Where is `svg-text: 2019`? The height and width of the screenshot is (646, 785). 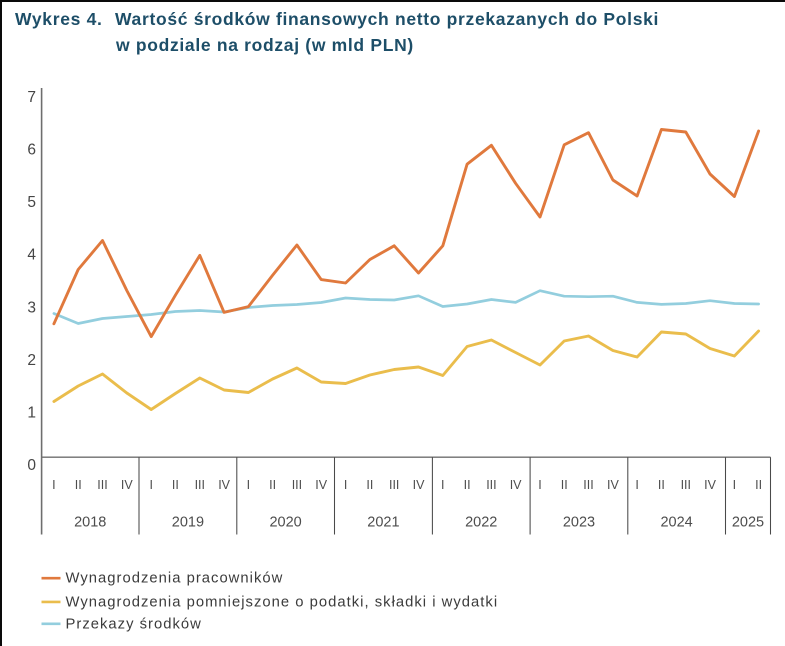 svg-text: 2019 is located at coordinates (188, 523).